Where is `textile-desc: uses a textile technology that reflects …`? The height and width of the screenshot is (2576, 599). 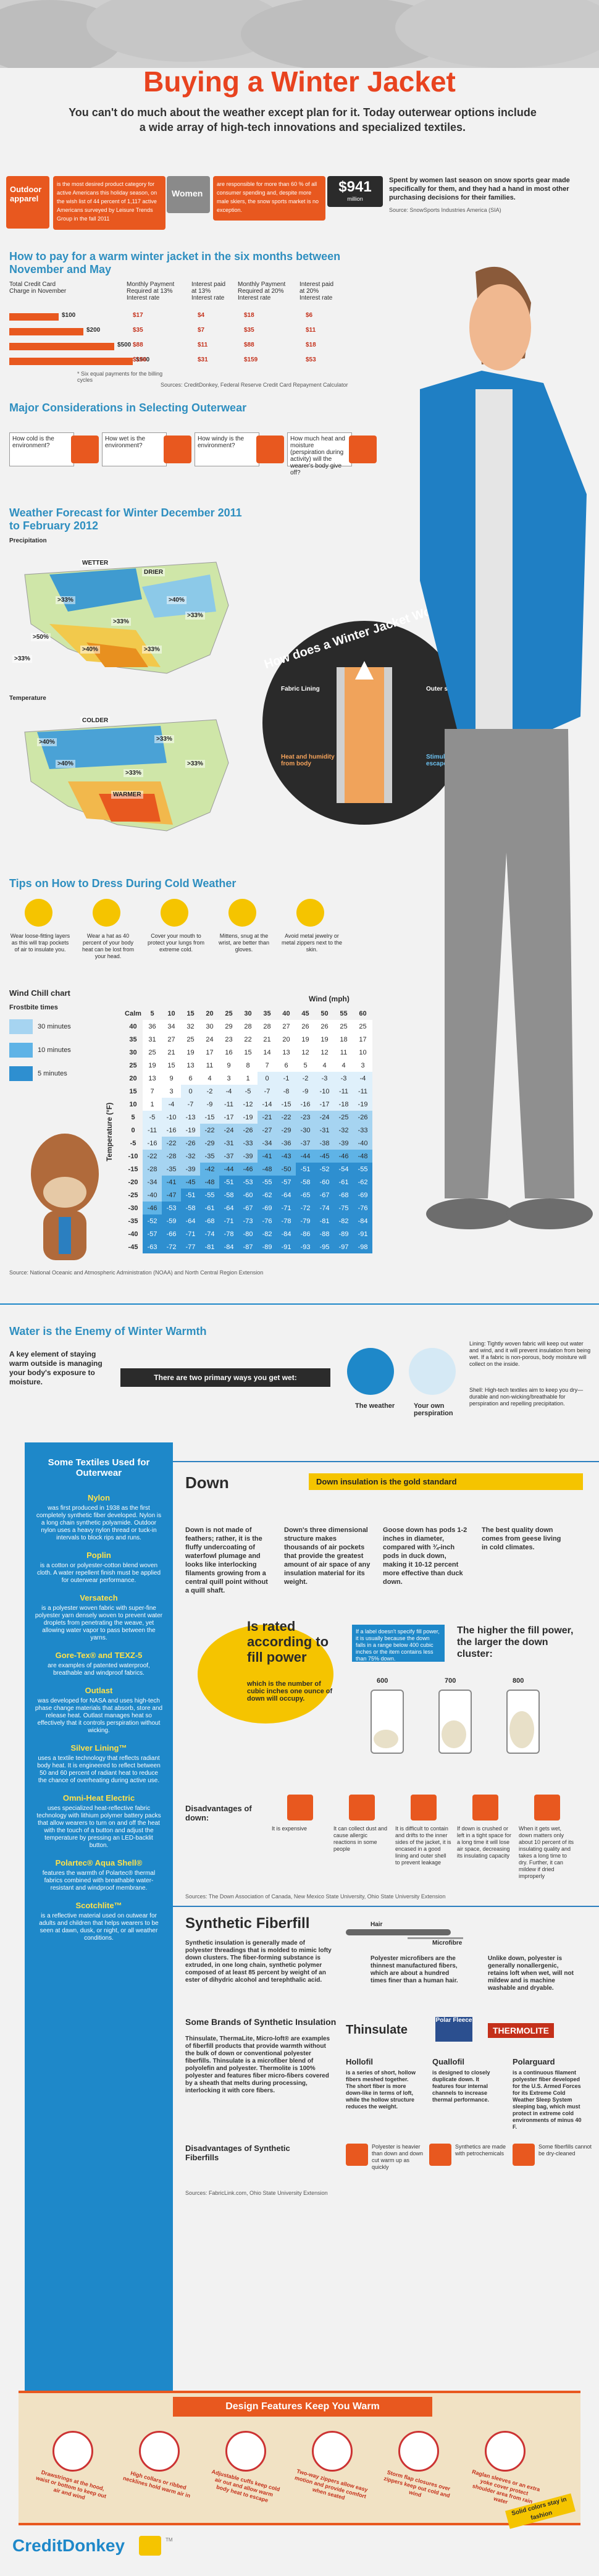 textile-desc: uses a textile technology that reflects … is located at coordinates (99, 1769).